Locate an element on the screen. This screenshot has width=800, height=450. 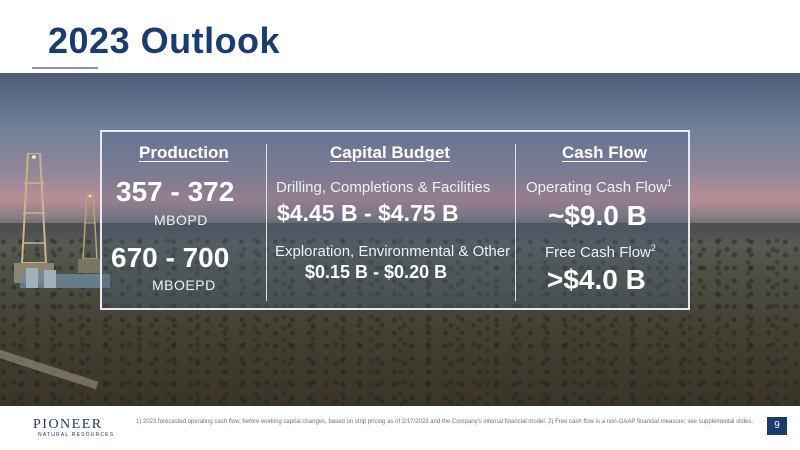
production-total-range: 670 - 700 is located at coordinates (170, 257).